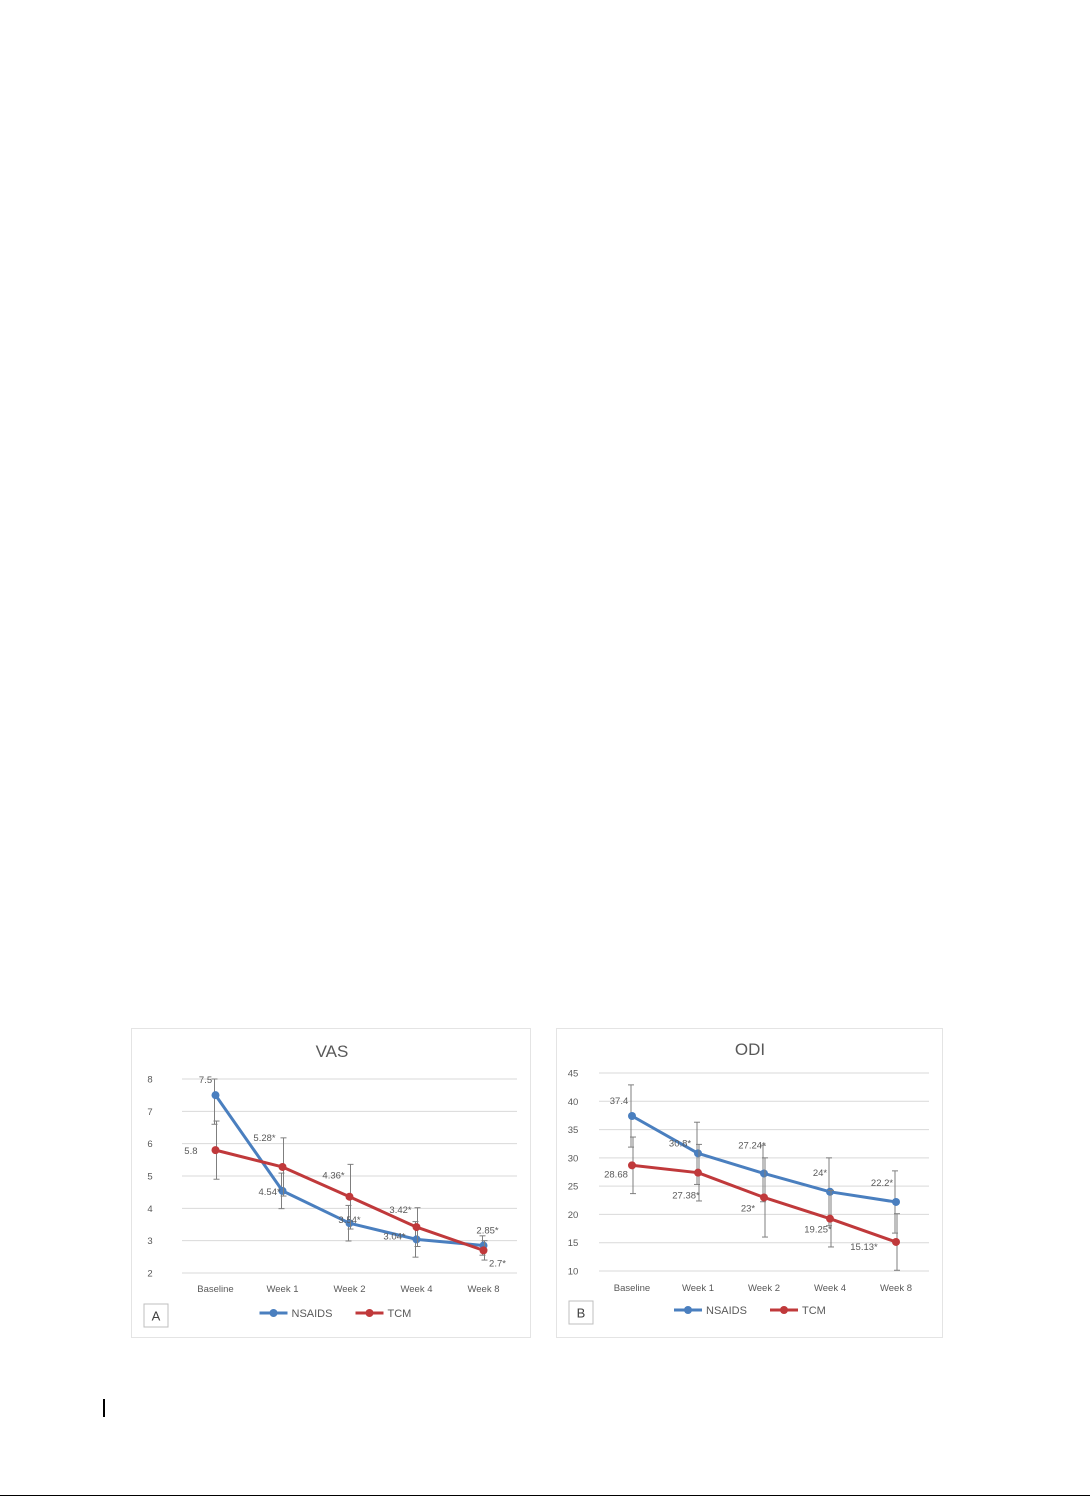 This screenshot has height=1498, width=1090. Describe the element at coordinates (619, 1101) in the screenshot. I see `data-label: 37.4` at that location.